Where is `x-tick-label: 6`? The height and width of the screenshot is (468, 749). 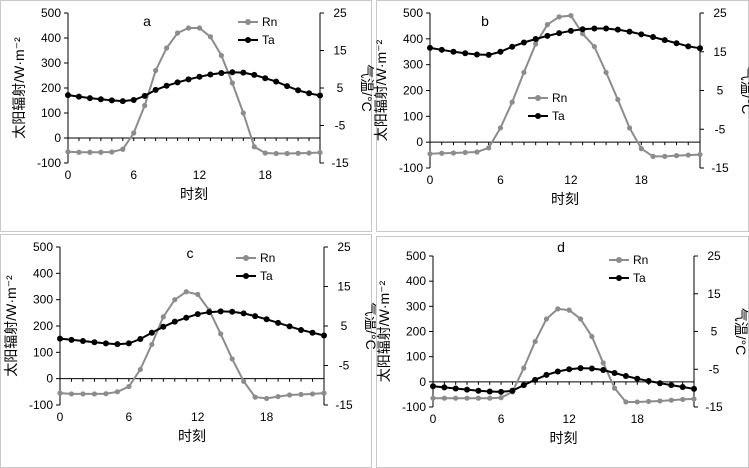 x-tick-label: 6 is located at coordinates (133, 175).